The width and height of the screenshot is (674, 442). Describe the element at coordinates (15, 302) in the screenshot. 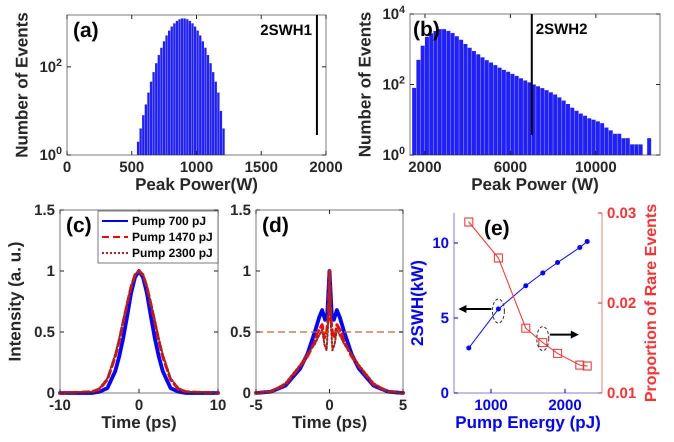

I see `y-axis-title: Intensity (a. u.)` at that location.